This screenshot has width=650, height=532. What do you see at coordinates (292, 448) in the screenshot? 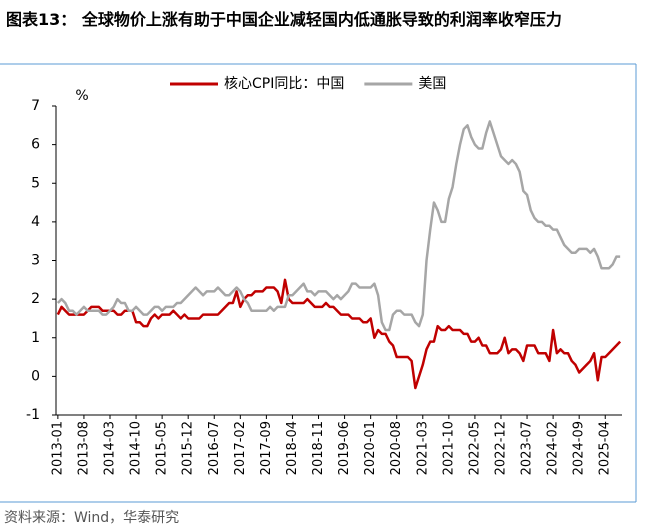
I see `x-tick-label: 2018-04` at bounding box center [292, 448].